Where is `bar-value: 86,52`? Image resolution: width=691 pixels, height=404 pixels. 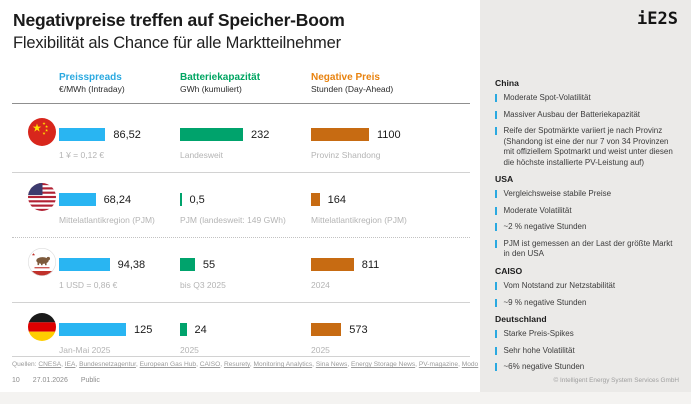
bar-value: 86,52 is located at coordinates (127, 134).